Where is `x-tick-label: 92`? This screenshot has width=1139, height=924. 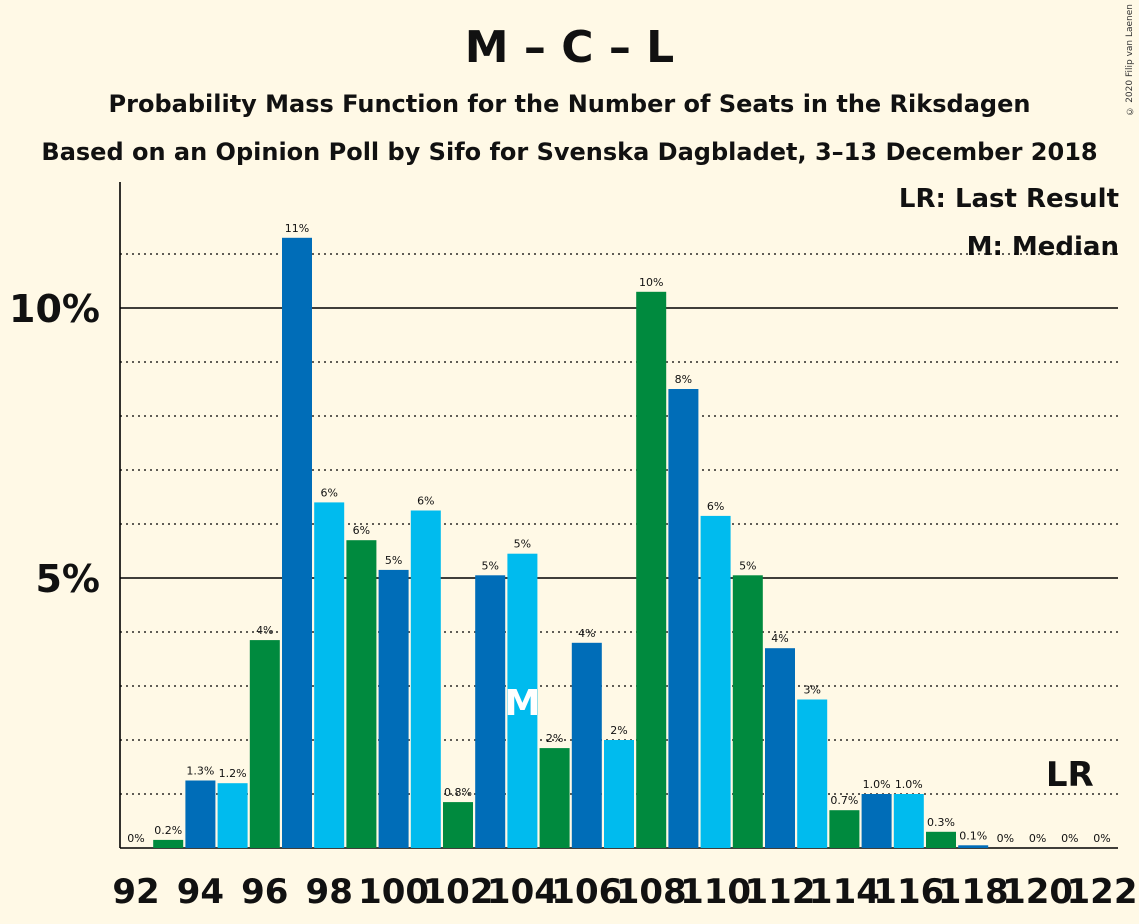 x-tick-label: 92 is located at coordinates (135, 892).